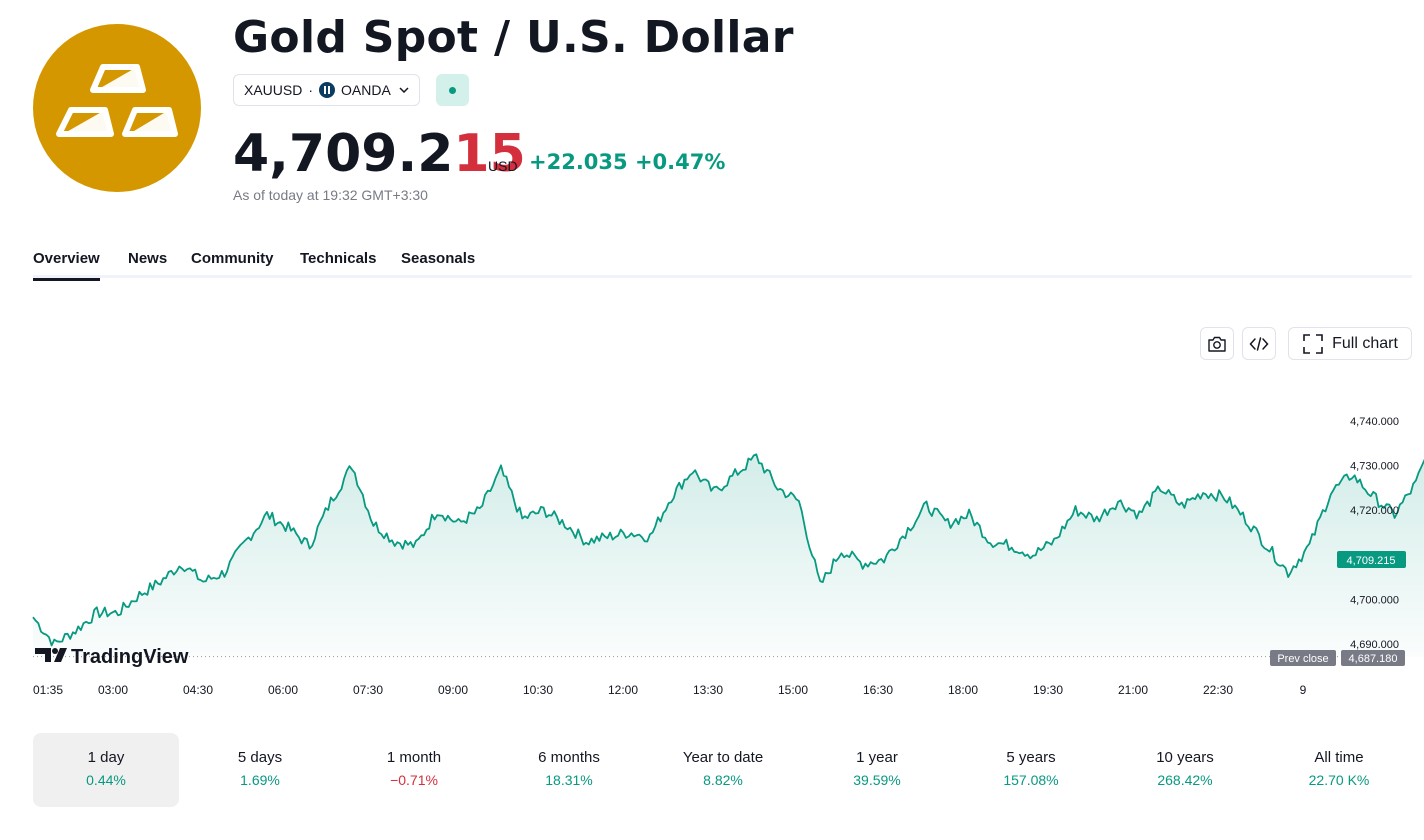  I want to click on price-tail: 15, so click(489, 154).